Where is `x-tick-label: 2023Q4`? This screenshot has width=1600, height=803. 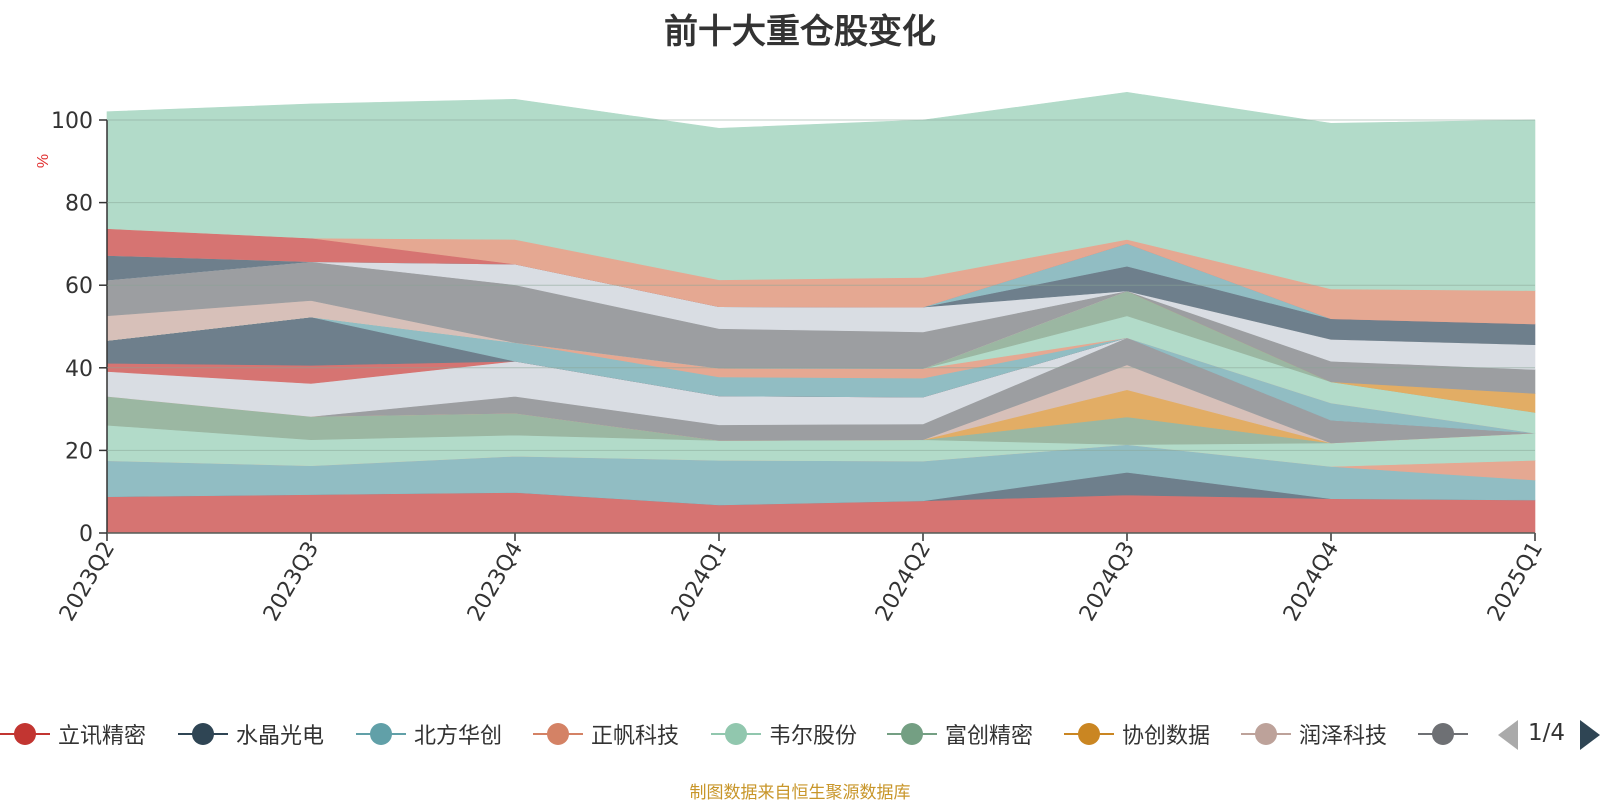 x-tick-label: 2023Q4 is located at coordinates (495, 582).